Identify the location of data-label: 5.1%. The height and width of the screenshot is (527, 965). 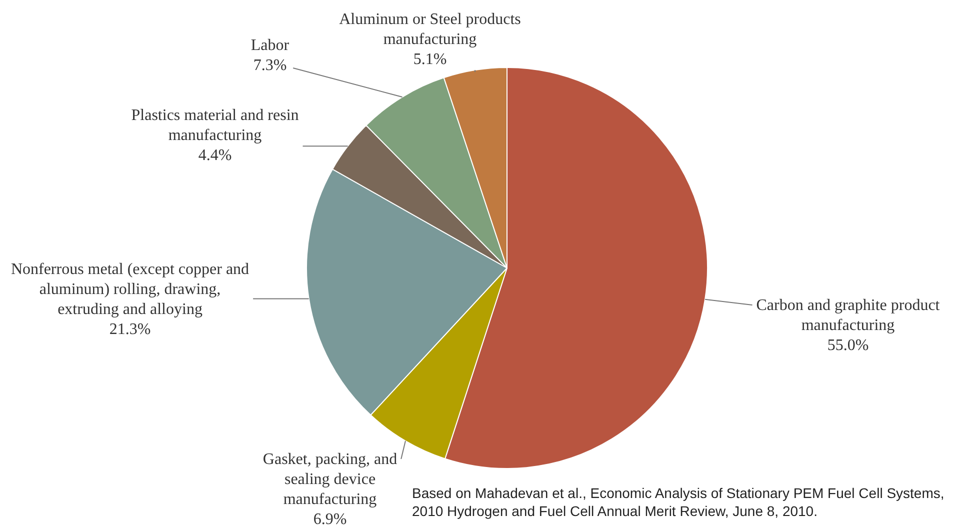
(430, 59).